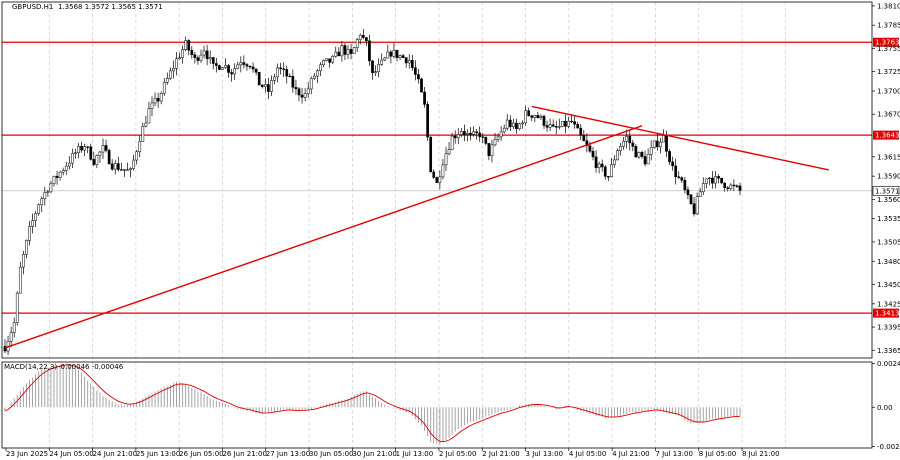 The image size is (900, 460). Describe the element at coordinates (888, 92) in the screenshot. I see `price-tick-label: 1.3700` at that location.